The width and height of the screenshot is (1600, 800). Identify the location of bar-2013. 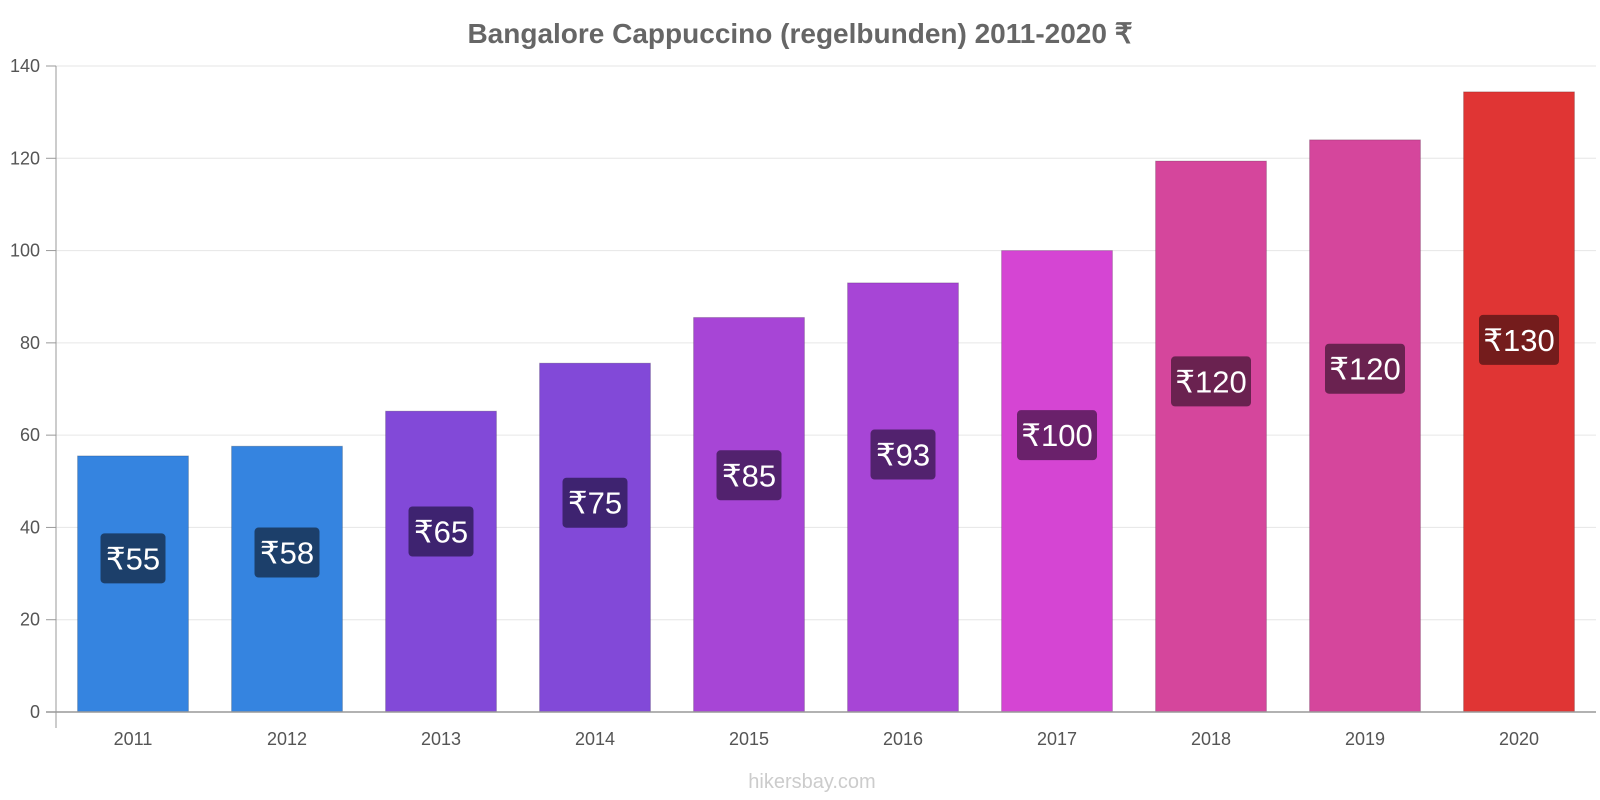
(441, 561).